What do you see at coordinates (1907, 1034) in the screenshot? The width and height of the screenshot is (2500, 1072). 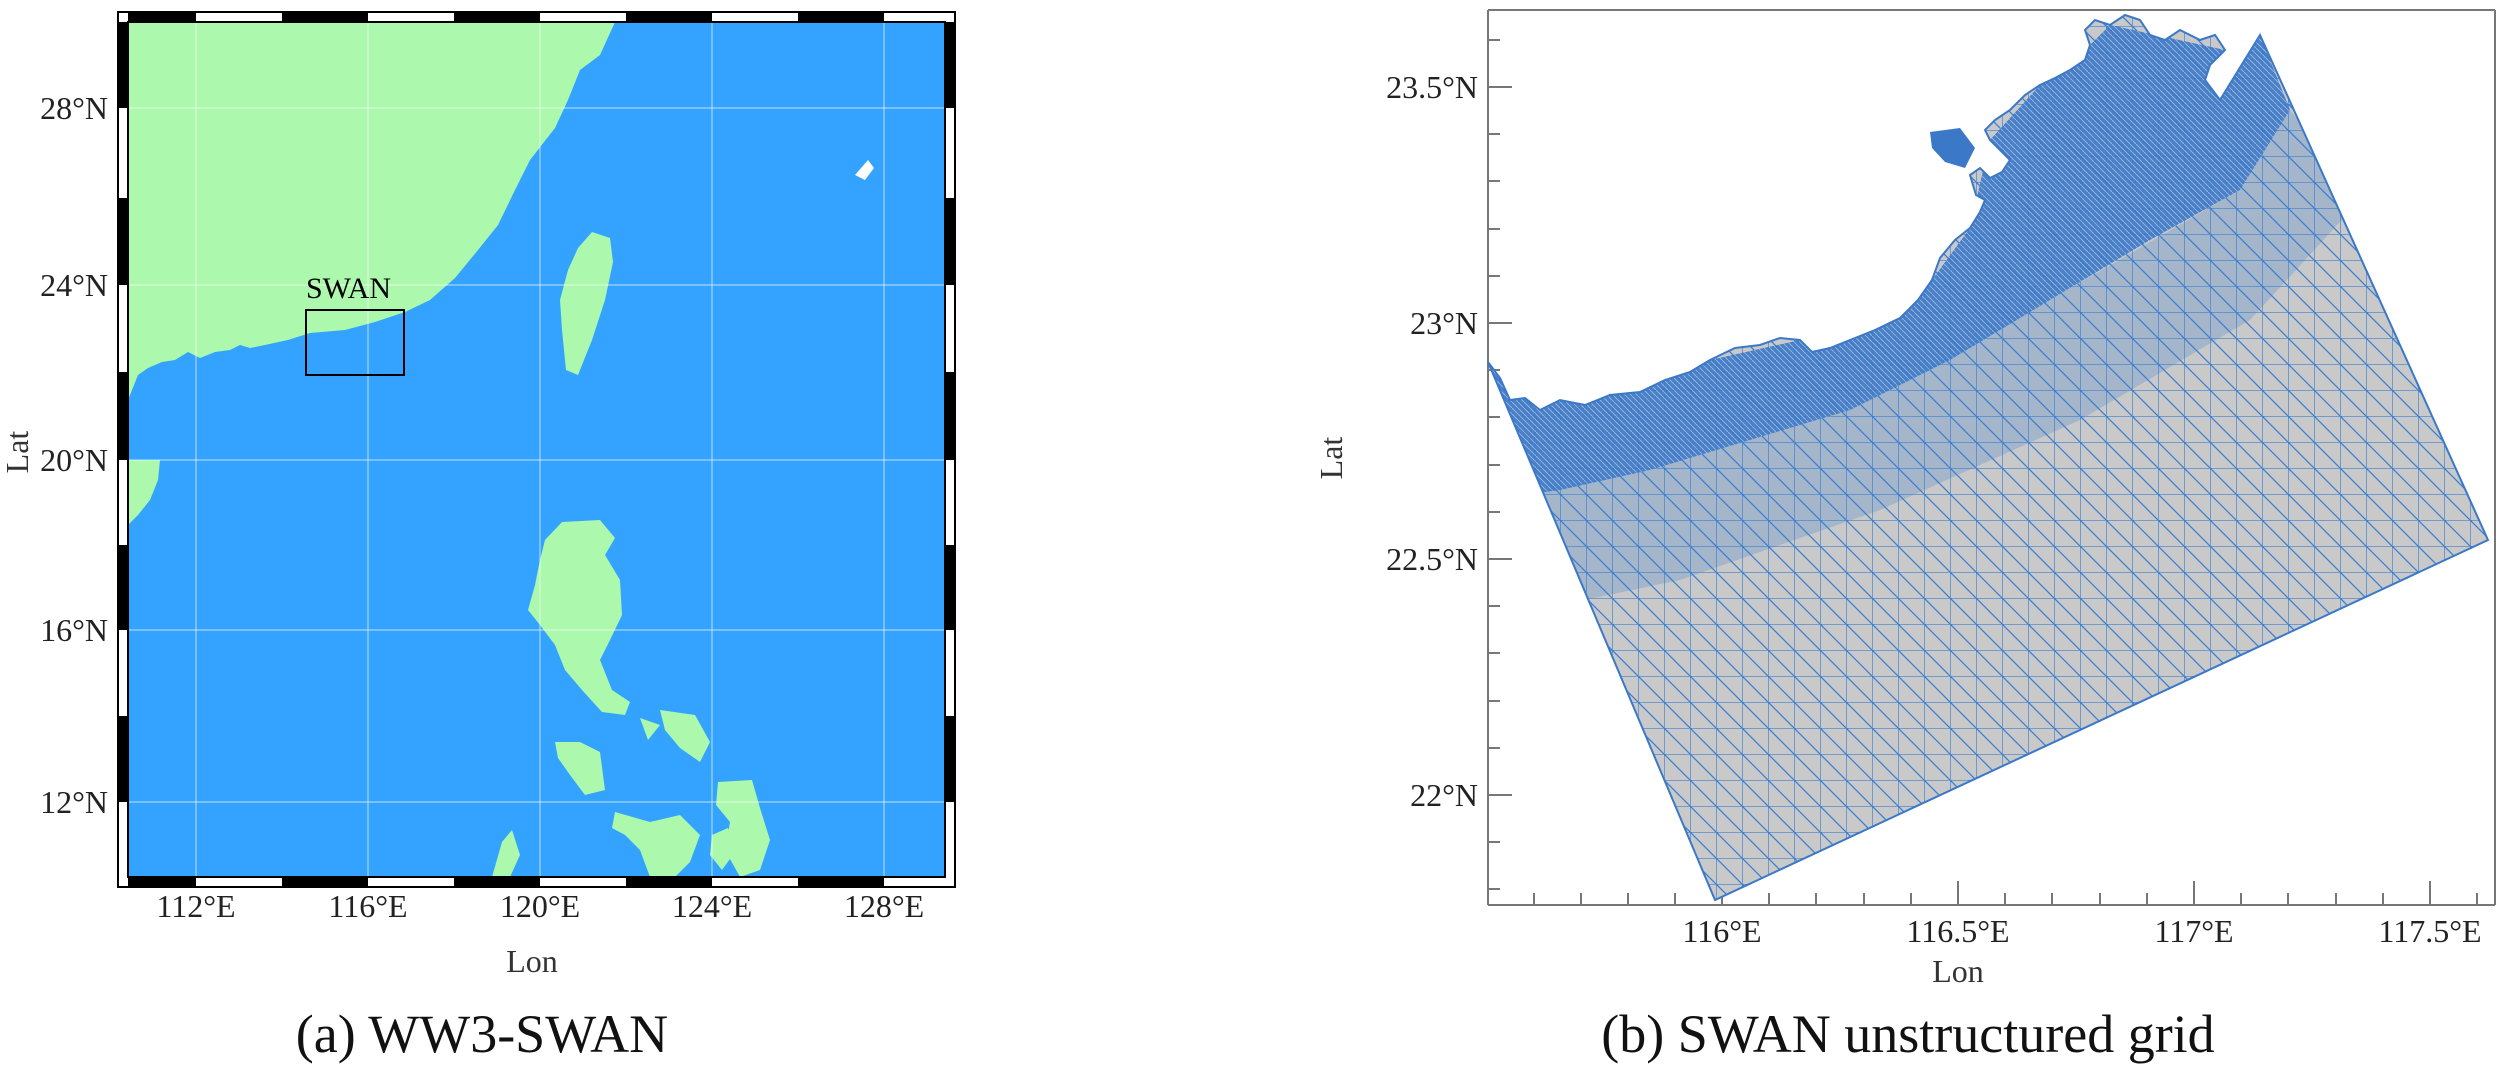 I see `panel-b-caption: (b) SWAN unstructured grid` at bounding box center [1907, 1034].